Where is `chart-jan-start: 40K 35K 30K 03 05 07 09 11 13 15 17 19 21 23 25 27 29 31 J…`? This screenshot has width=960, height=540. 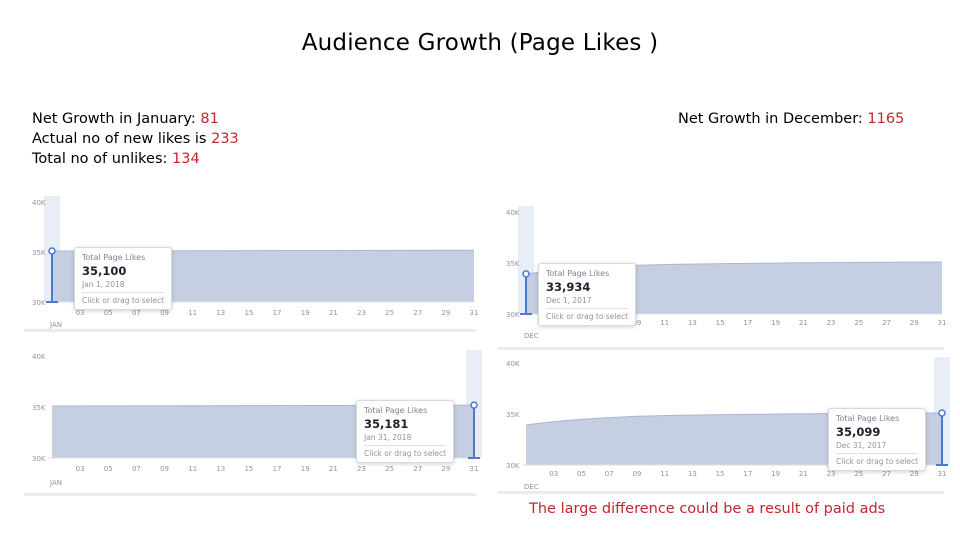 chart-jan-start: 40K 35K 30K 03 05 07 09 11 13 15 17 19 21 23 25 27 29 31 J… is located at coordinates (251, 262).